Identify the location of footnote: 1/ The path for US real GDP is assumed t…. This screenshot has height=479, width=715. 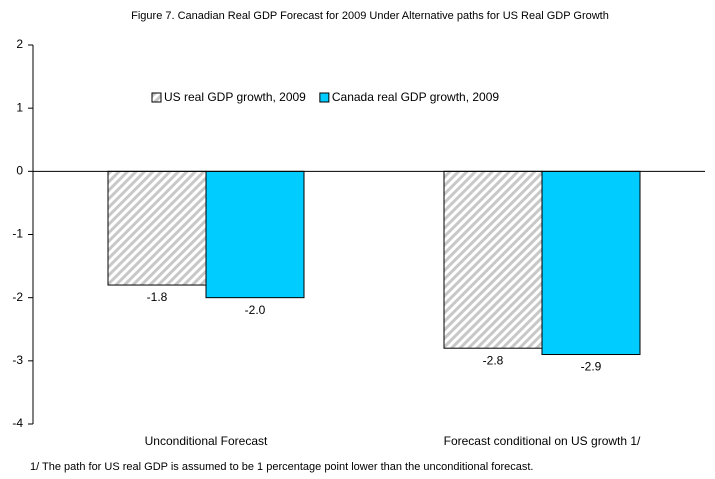
(281, 467).